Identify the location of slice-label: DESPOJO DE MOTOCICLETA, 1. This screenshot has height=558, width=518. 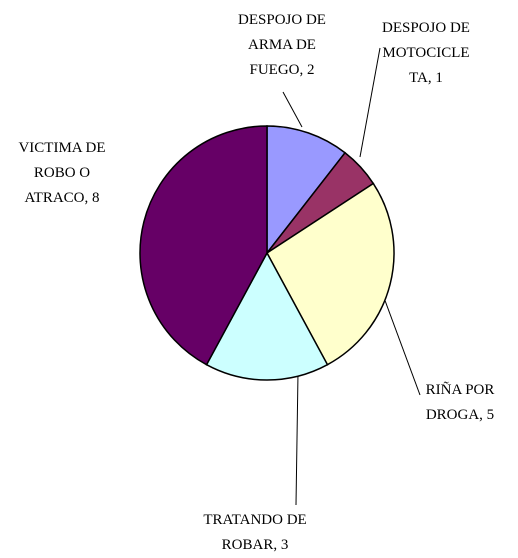
(426, 53).